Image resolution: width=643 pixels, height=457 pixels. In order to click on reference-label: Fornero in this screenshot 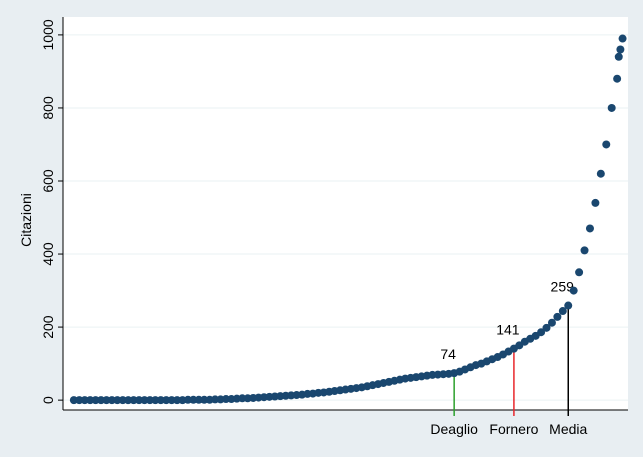, I will do `click(513, 429)`.